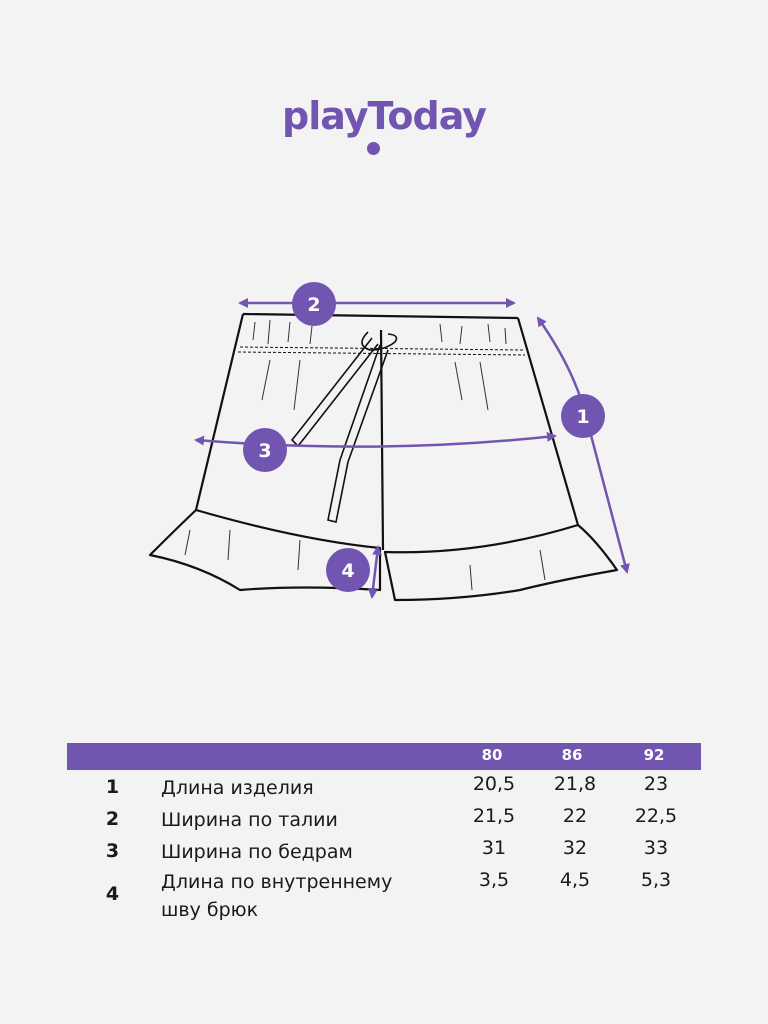 Image resolution: width=768 pixels, height=1024 pixels. Describe the element at coordinates (365, 455) in the screenshot. I see `gather-lines` at that location.